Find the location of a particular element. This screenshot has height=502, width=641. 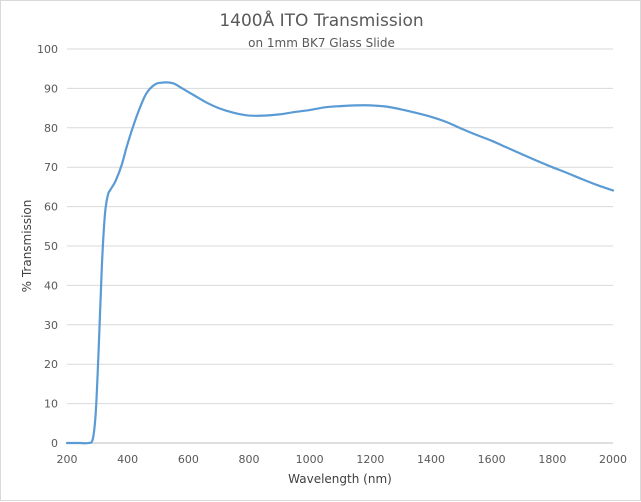

y-tick-label: 90 is located at coordinates (51, 88).